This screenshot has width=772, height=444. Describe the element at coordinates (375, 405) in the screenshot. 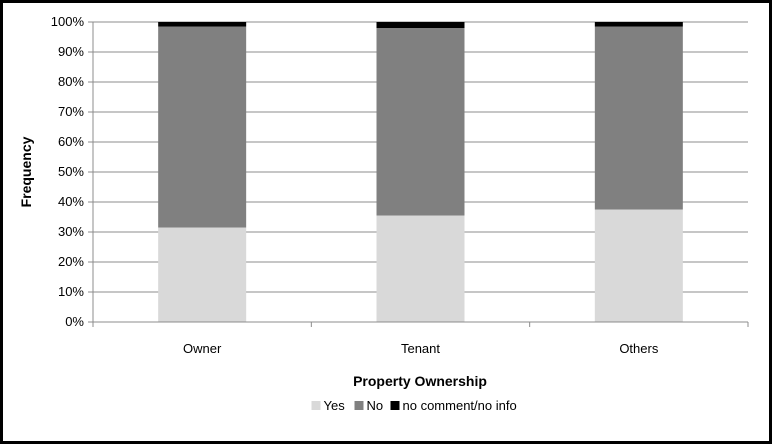

I see `legend-label: No` at that location.